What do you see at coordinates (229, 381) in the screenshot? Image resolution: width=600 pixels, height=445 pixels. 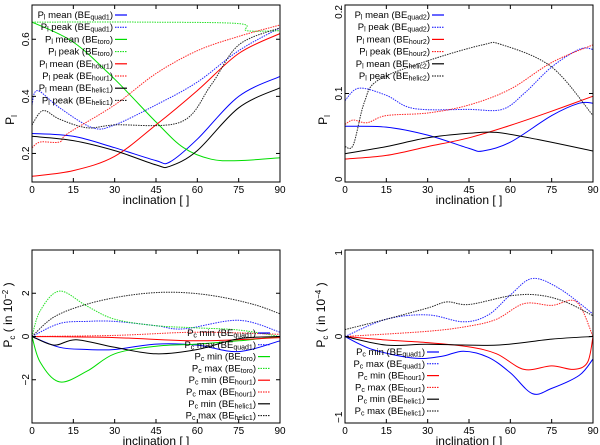 I see `legend-entry: Pc min (BEhour1)` at bounding box center [229, 381].